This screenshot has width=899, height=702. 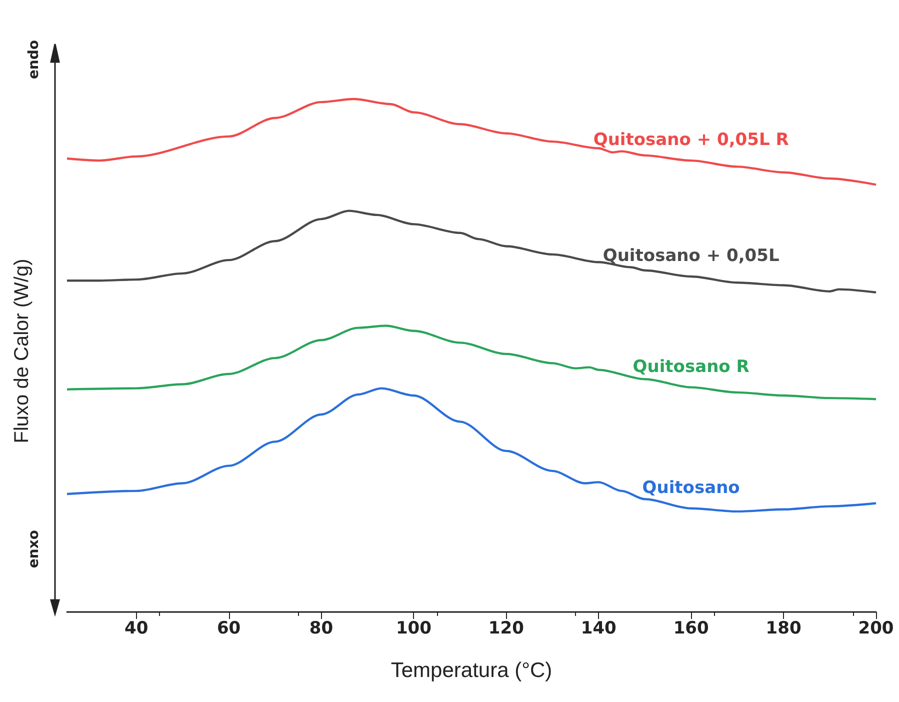 I want to click on x-axis-title: Temperatura (°C), so click(x=471, y=670).